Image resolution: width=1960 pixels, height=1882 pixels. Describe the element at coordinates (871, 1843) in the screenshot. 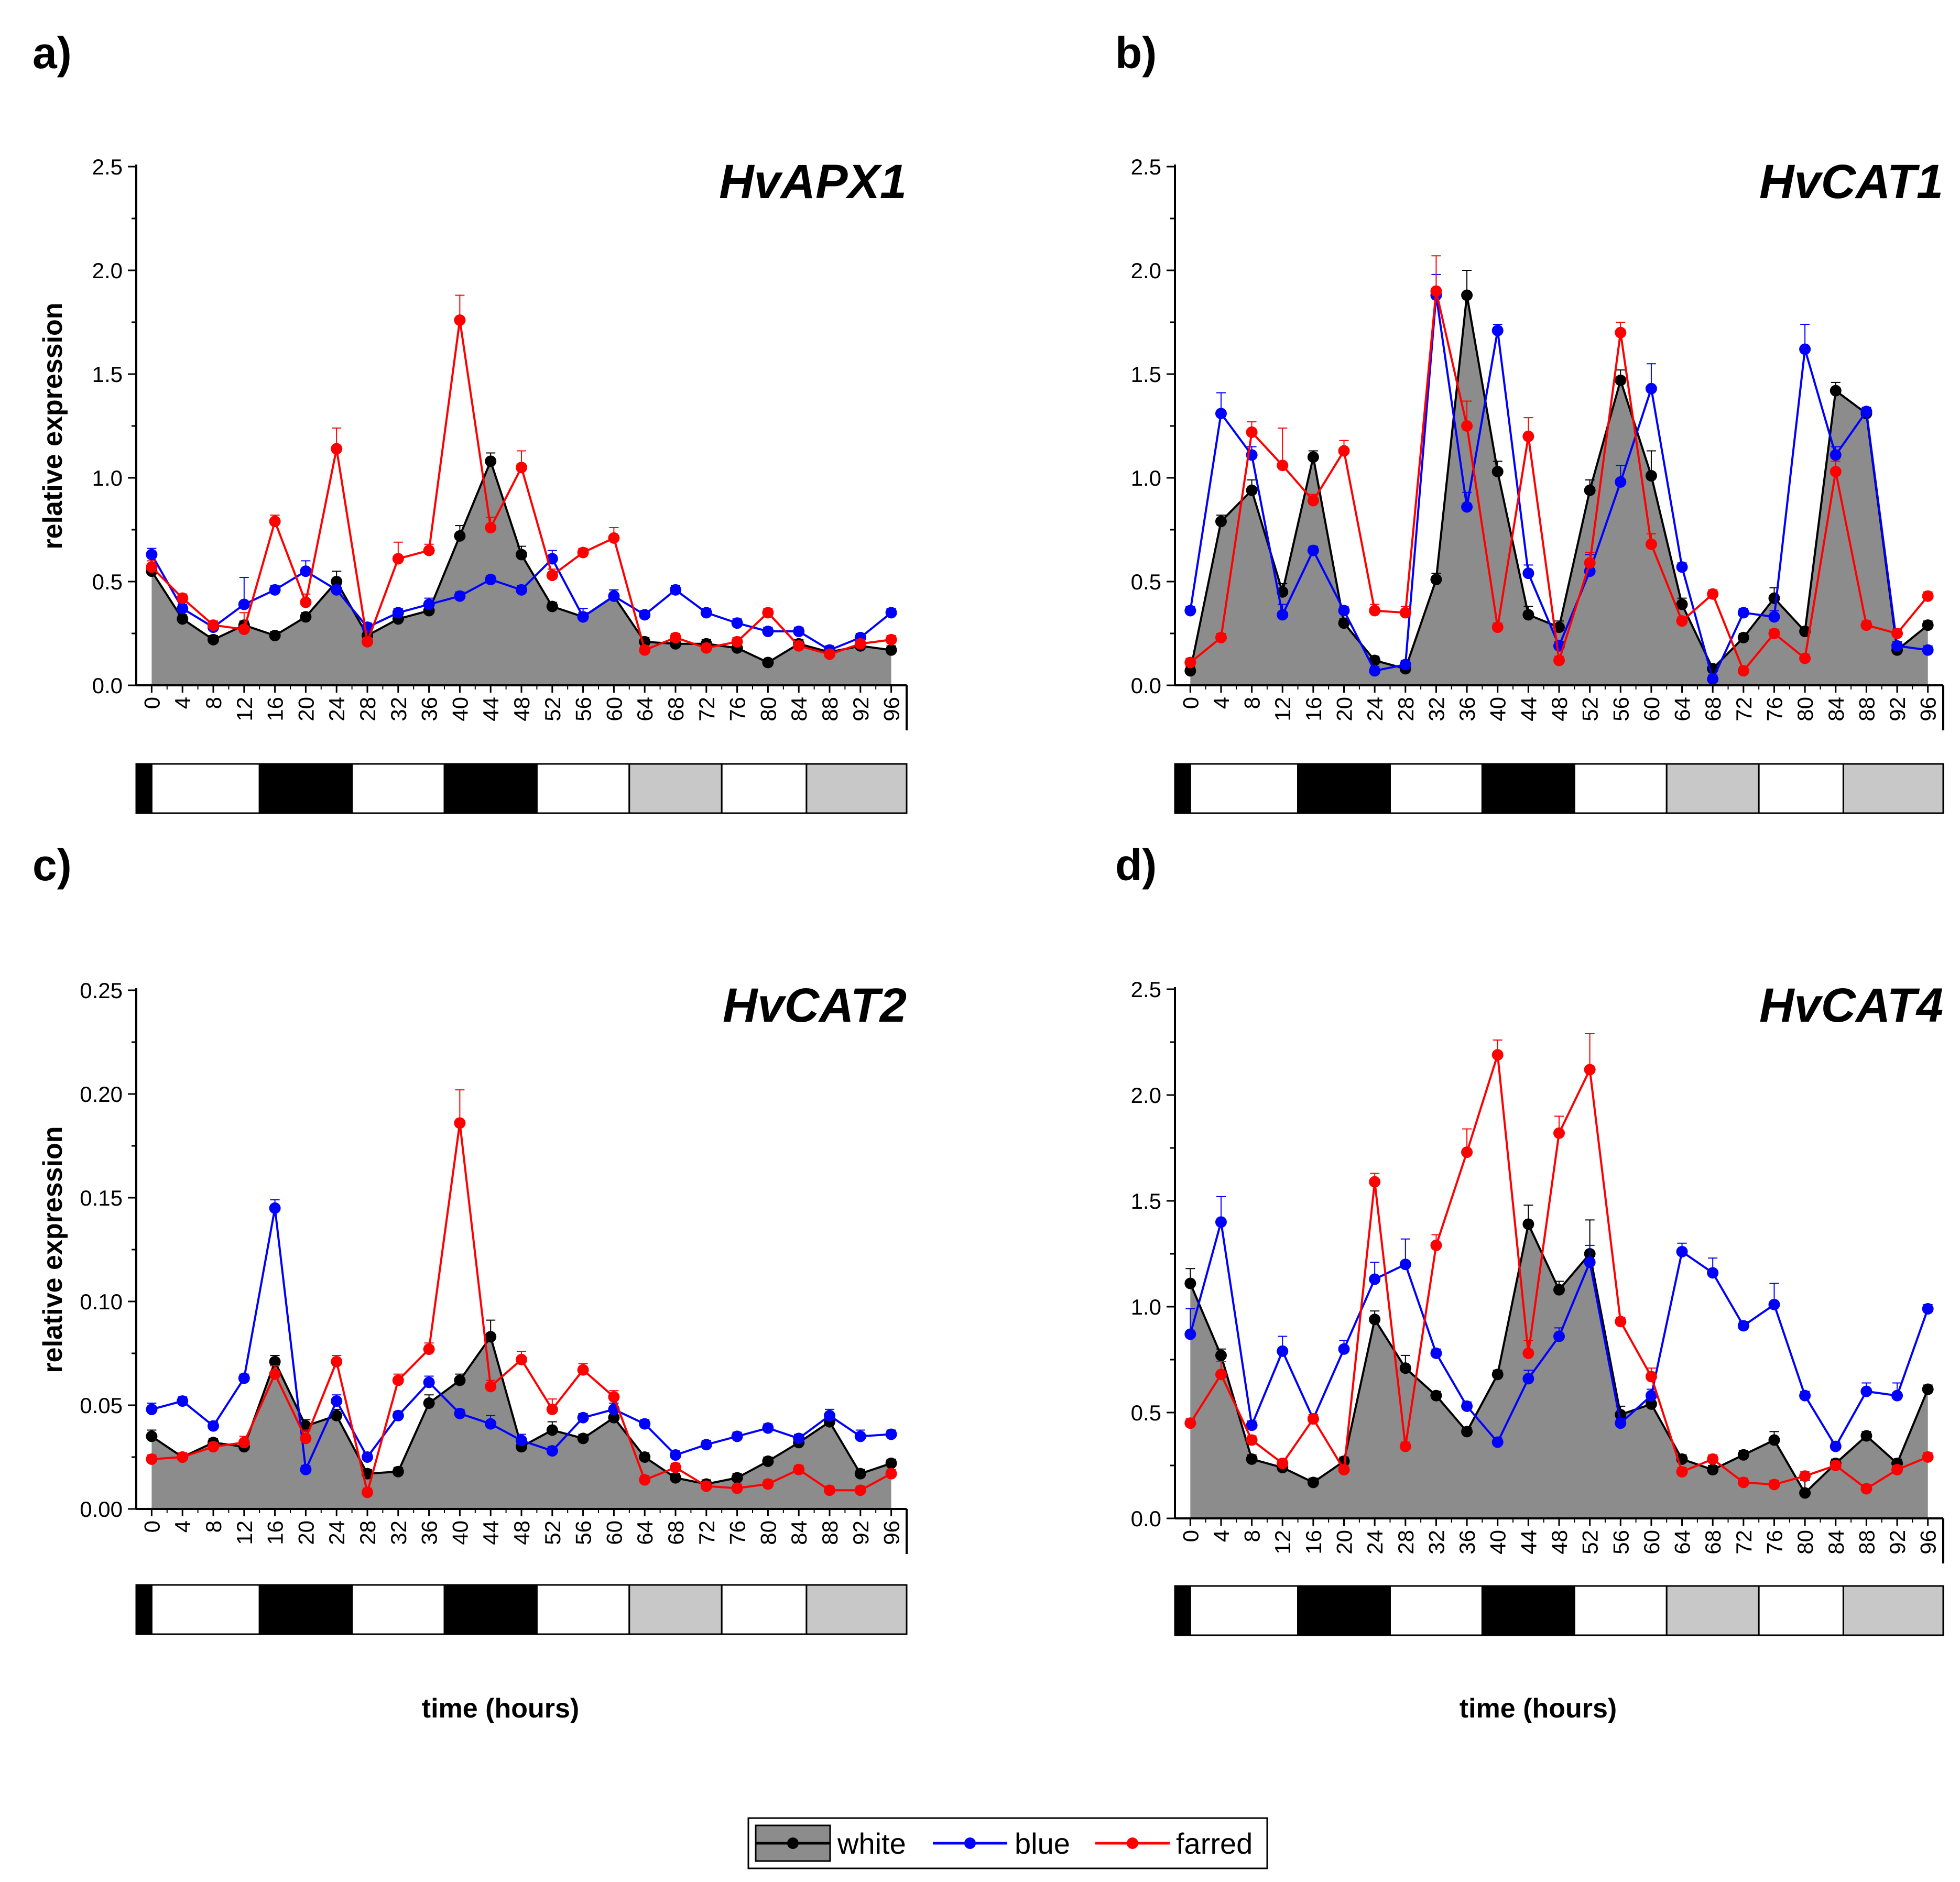

I see `legend-label-white: white` at that location.